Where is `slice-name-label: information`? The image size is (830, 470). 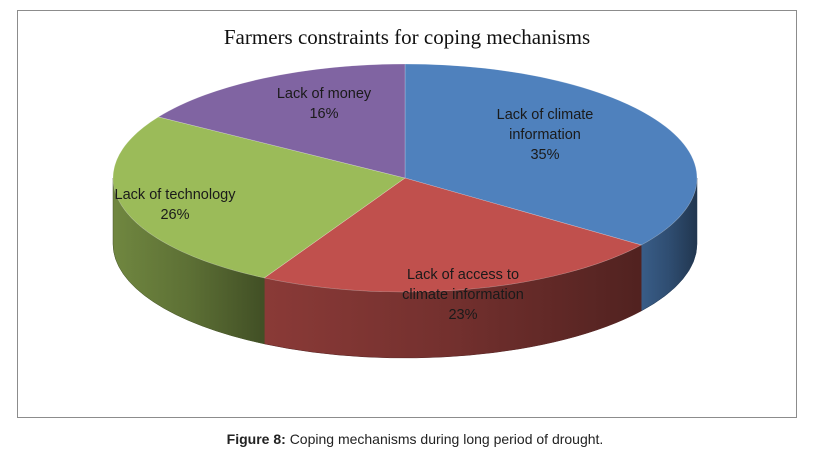
slice-name-label: information is located at coordinates (545, 135).